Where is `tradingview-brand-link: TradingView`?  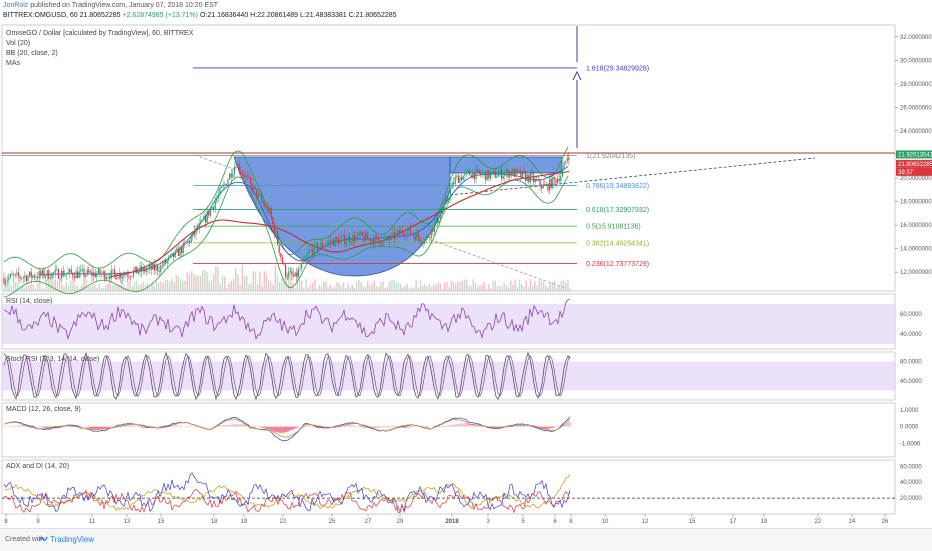
tradingview-brand-link: TradingView is located at coordinates (72, 539).